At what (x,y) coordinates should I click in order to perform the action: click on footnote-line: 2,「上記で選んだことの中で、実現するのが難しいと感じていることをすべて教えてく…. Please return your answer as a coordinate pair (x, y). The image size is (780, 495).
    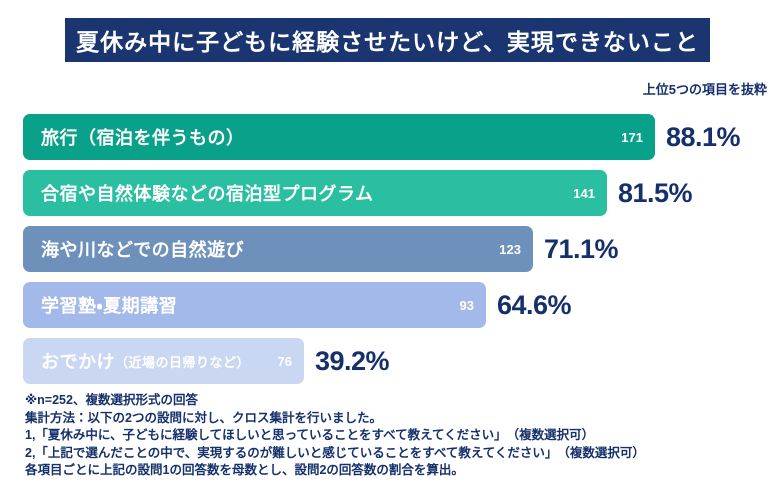
    Looking at the image, I should click on (335, 452).